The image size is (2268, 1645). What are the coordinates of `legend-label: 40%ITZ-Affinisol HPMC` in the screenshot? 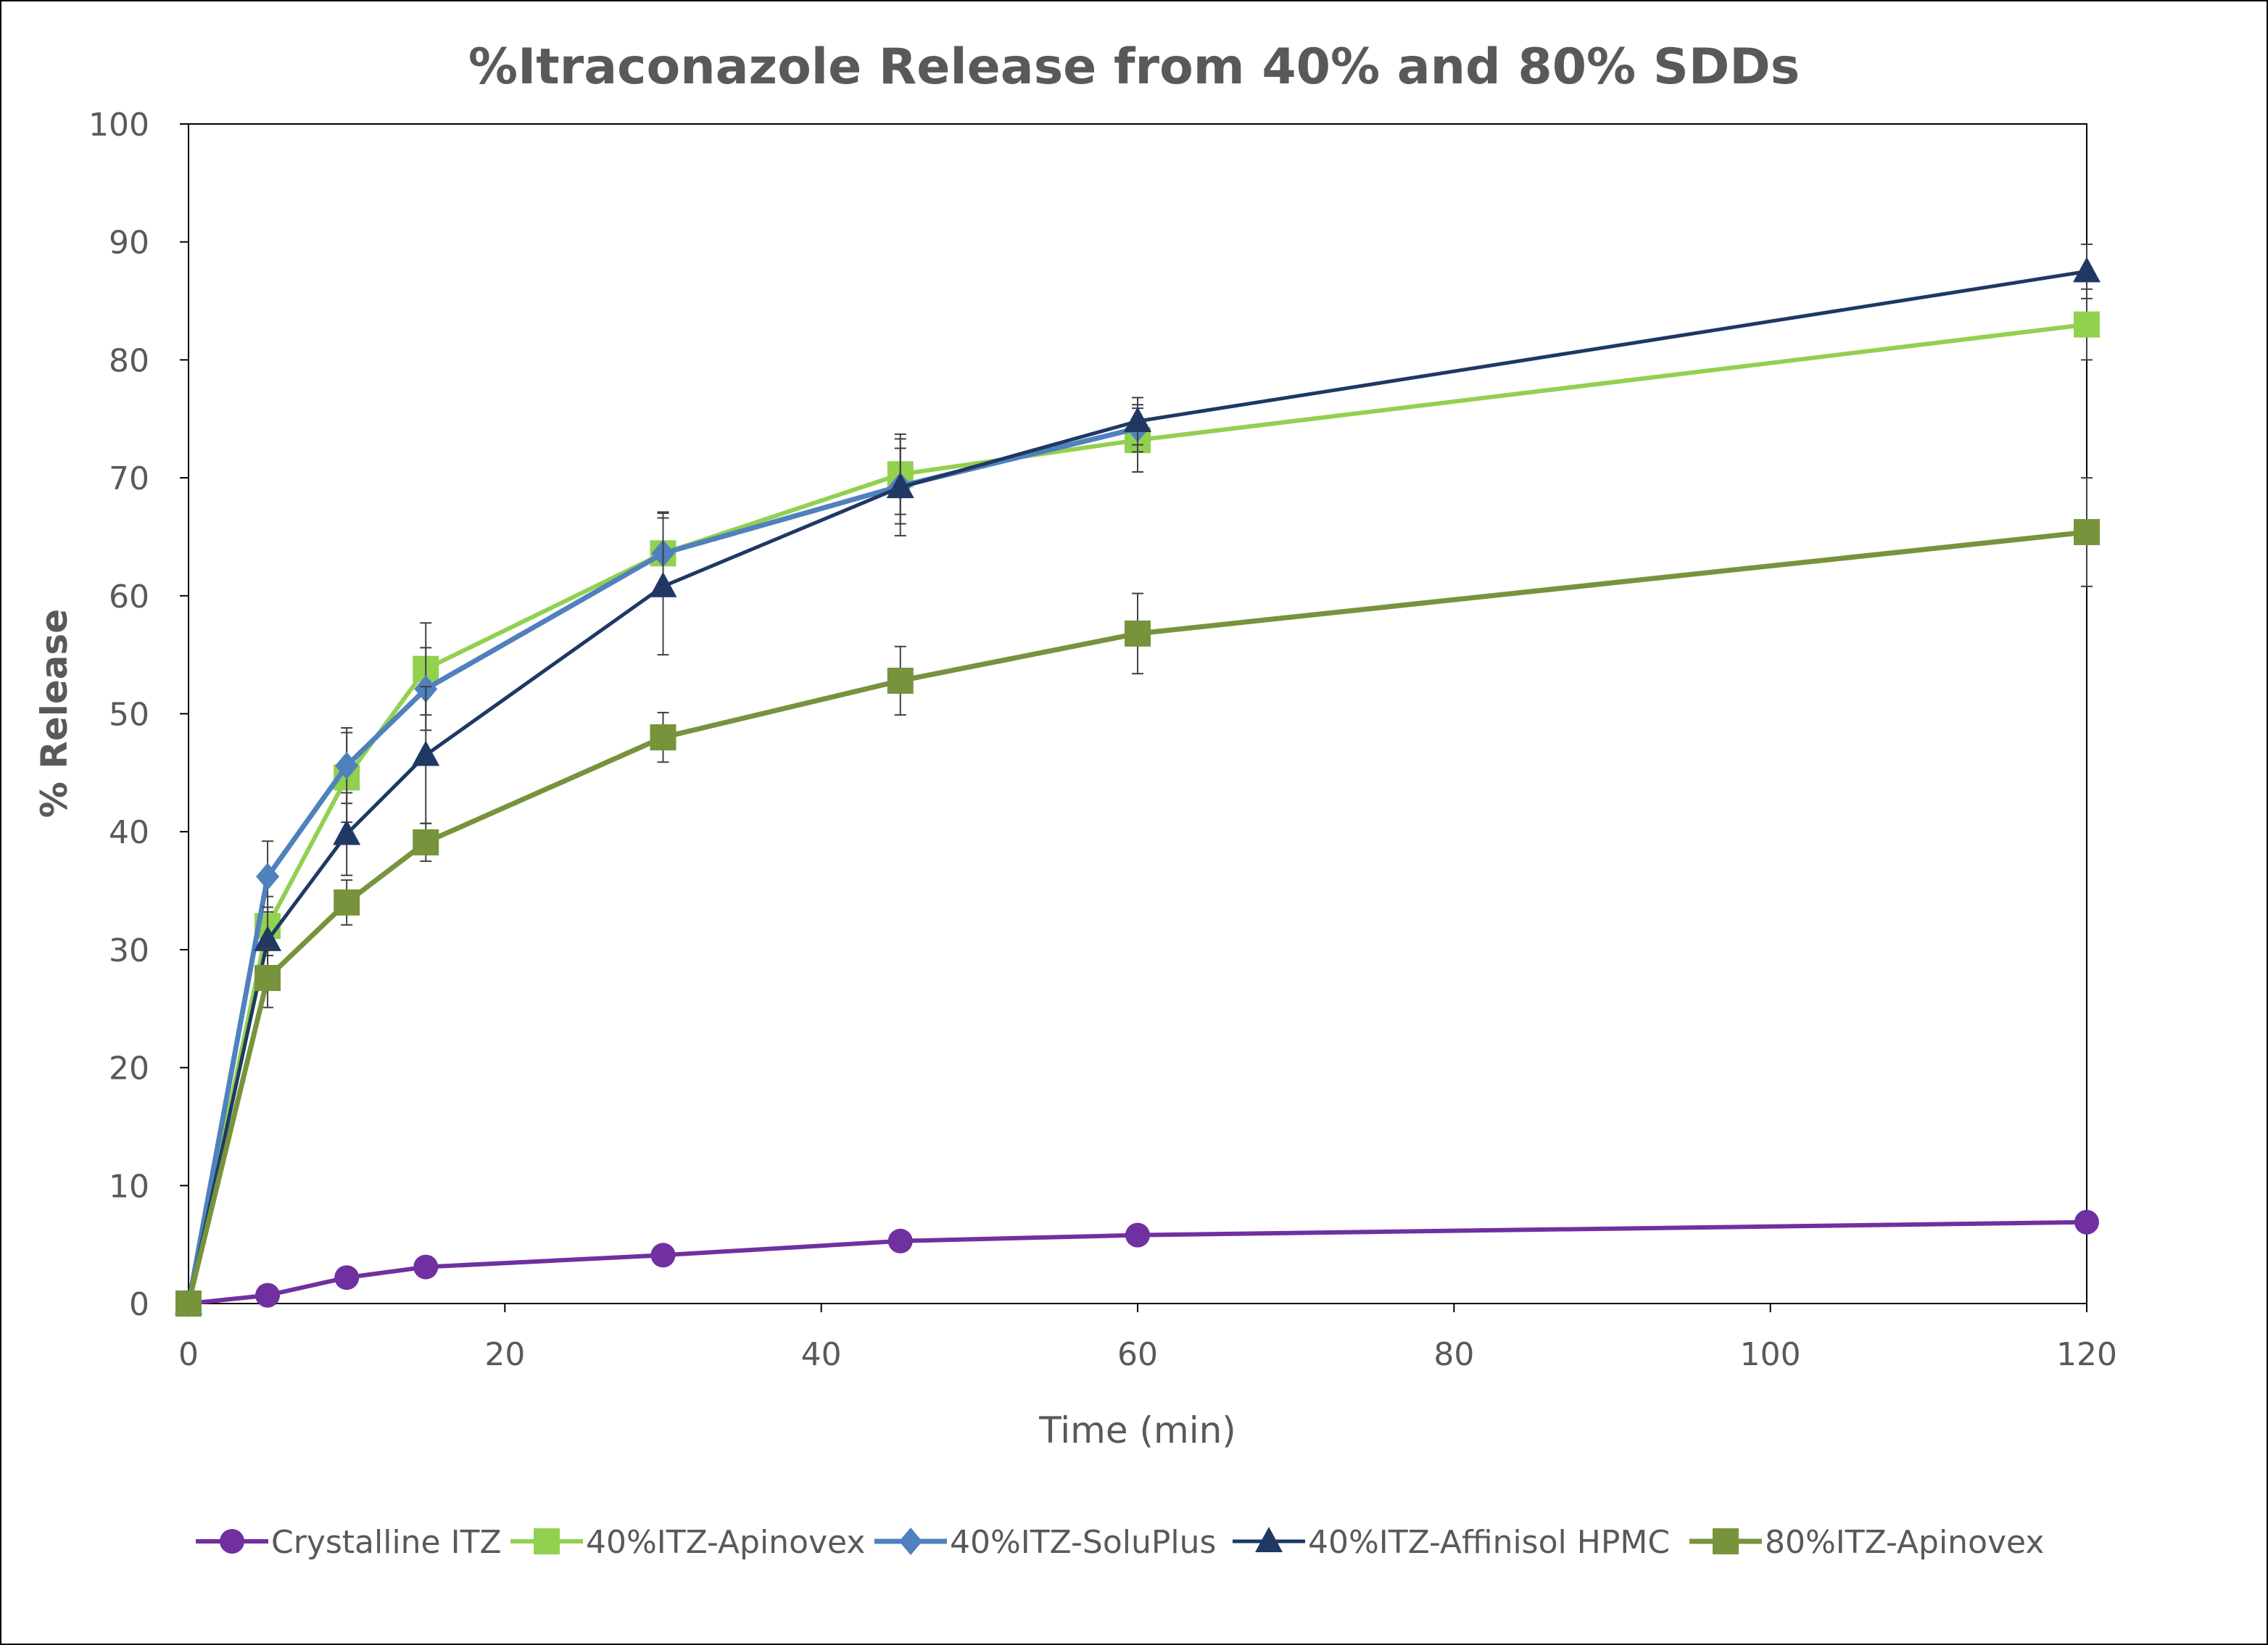 It's located at (1489, 1542).